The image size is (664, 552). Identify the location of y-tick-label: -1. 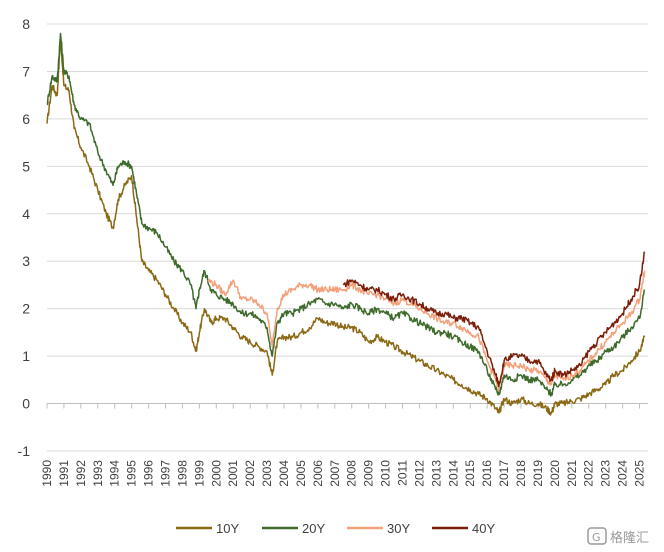
(24, 451).